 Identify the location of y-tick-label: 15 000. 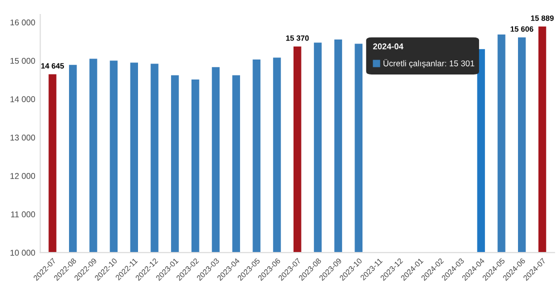
(23, 61).